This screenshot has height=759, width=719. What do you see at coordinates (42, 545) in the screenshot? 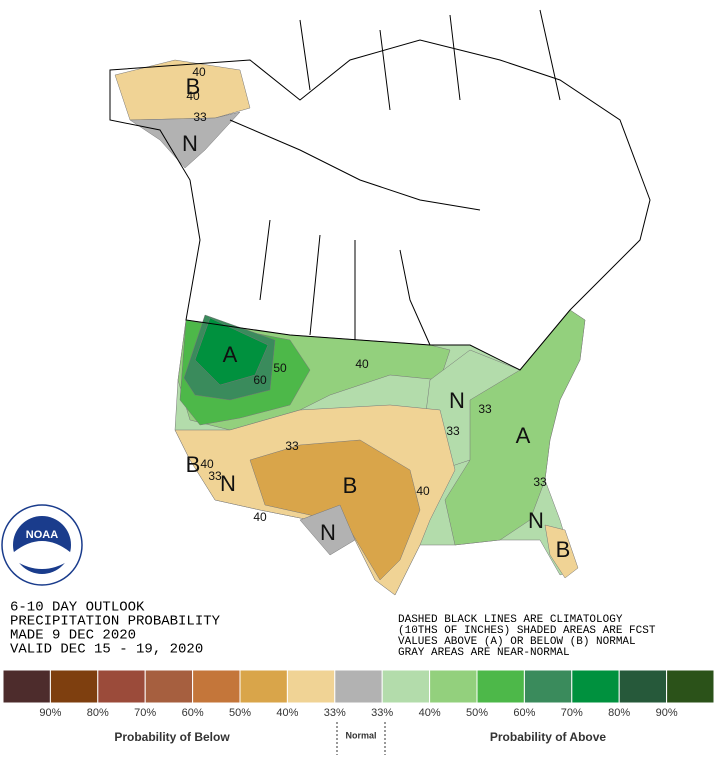
I see `noaa-logo: NOAA` at bounding box center [42, 545].